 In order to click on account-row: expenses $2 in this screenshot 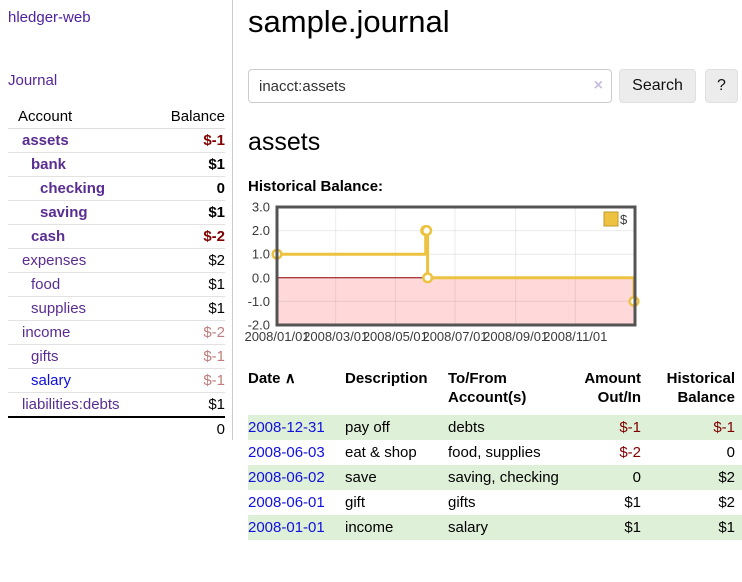, I will do `click(116, 260)`.